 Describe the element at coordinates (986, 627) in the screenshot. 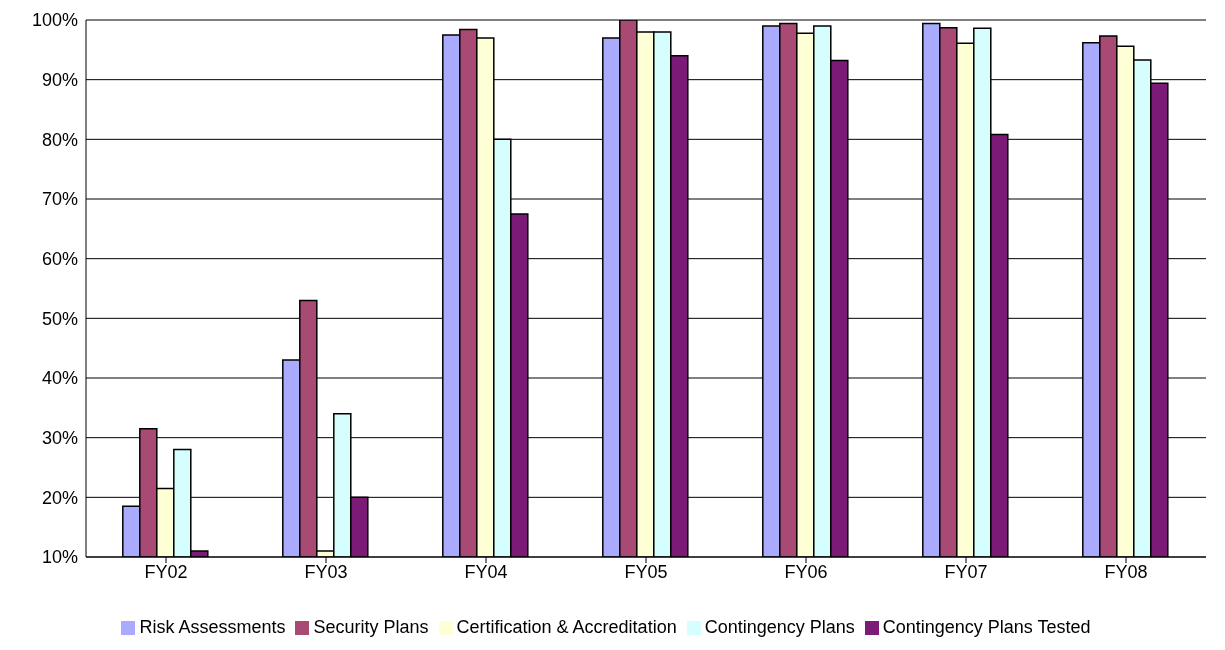

I see `legend-label: Contingency Plans Tested` at that location.